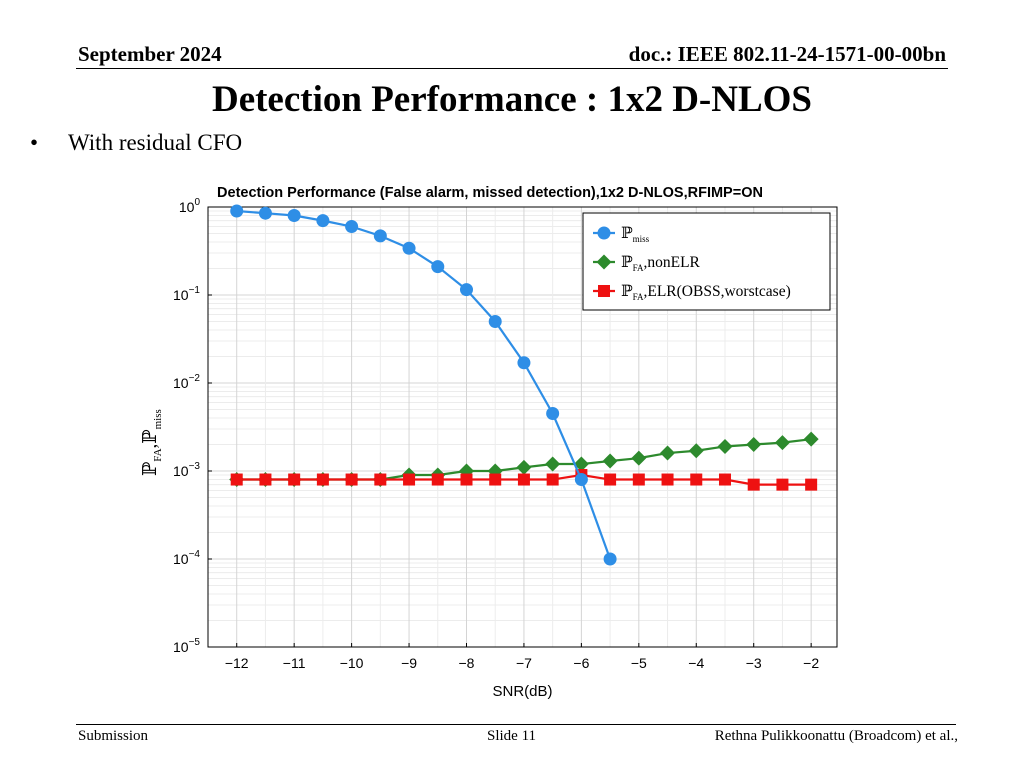  What do you see at coordinates (787, 54) in the screenshot?
I see `header-doc-id: doc.: IEEE 802.11-24-1571-00-00bn` at bounding box center [787, 54].